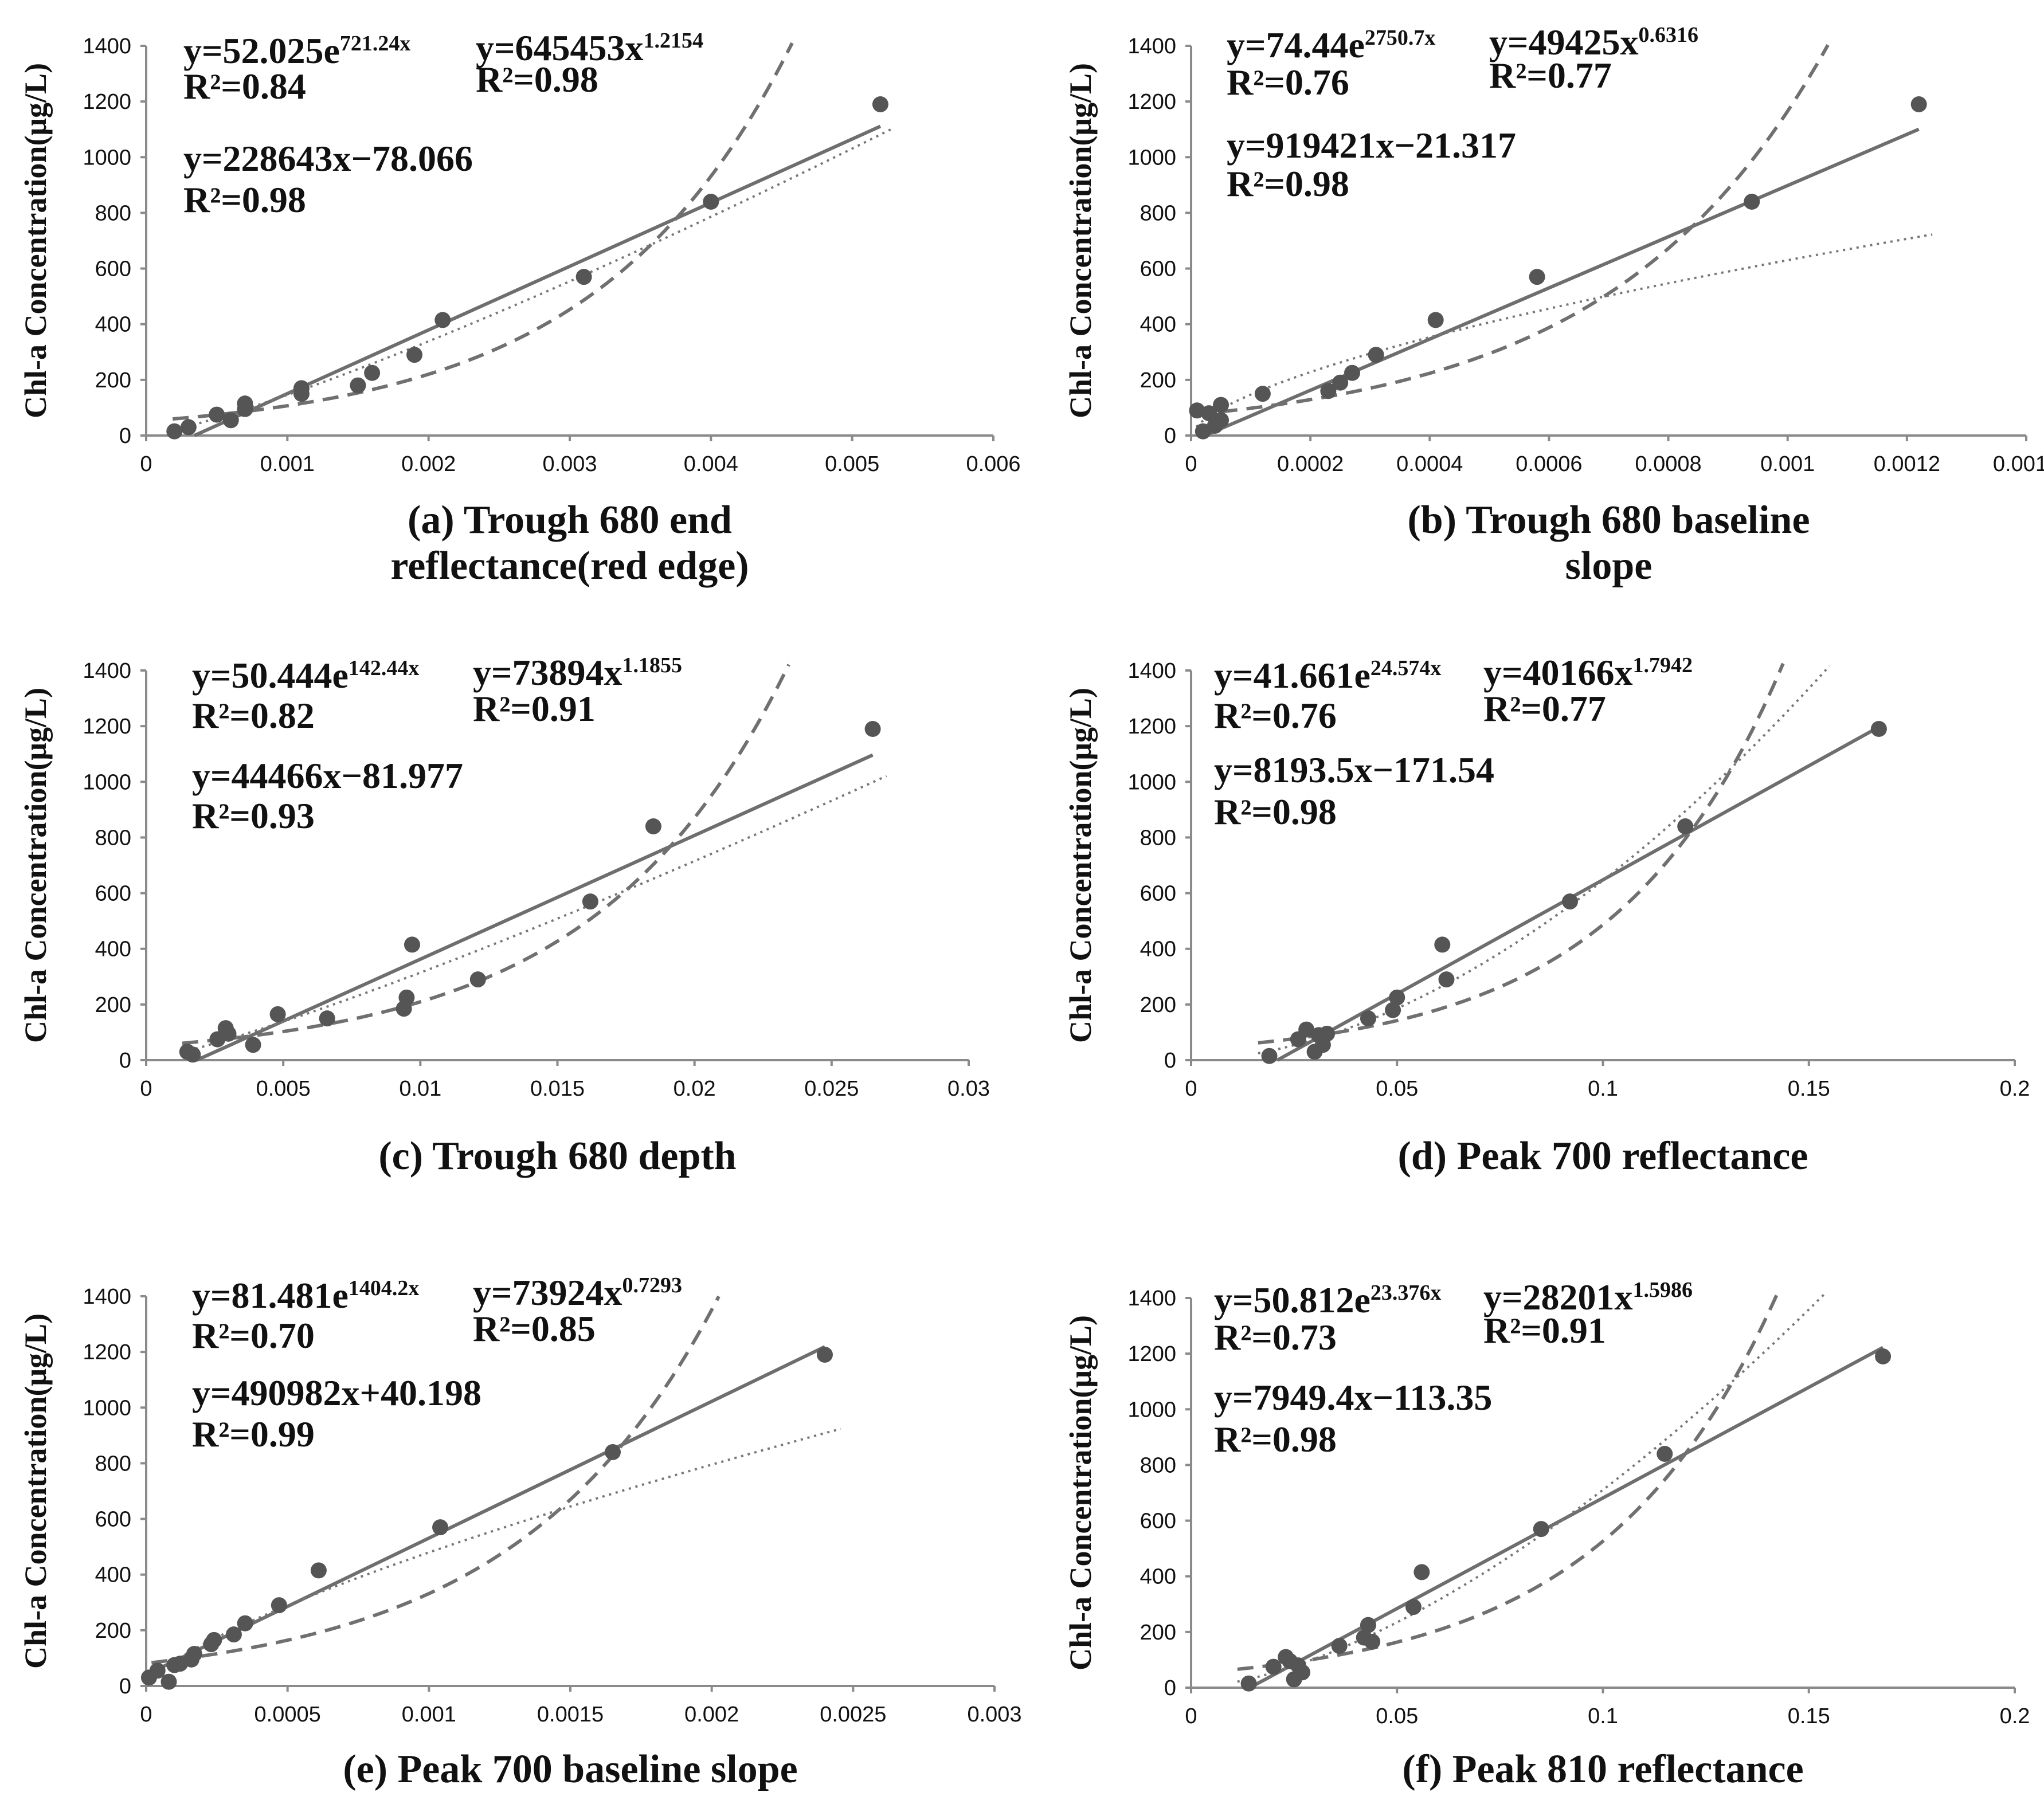 This screenshot has width=2044, height=1808. Describe the element at coordinates (853, 1715) in the screenshot. I see `x-tick-label: 0.0025` at that location.